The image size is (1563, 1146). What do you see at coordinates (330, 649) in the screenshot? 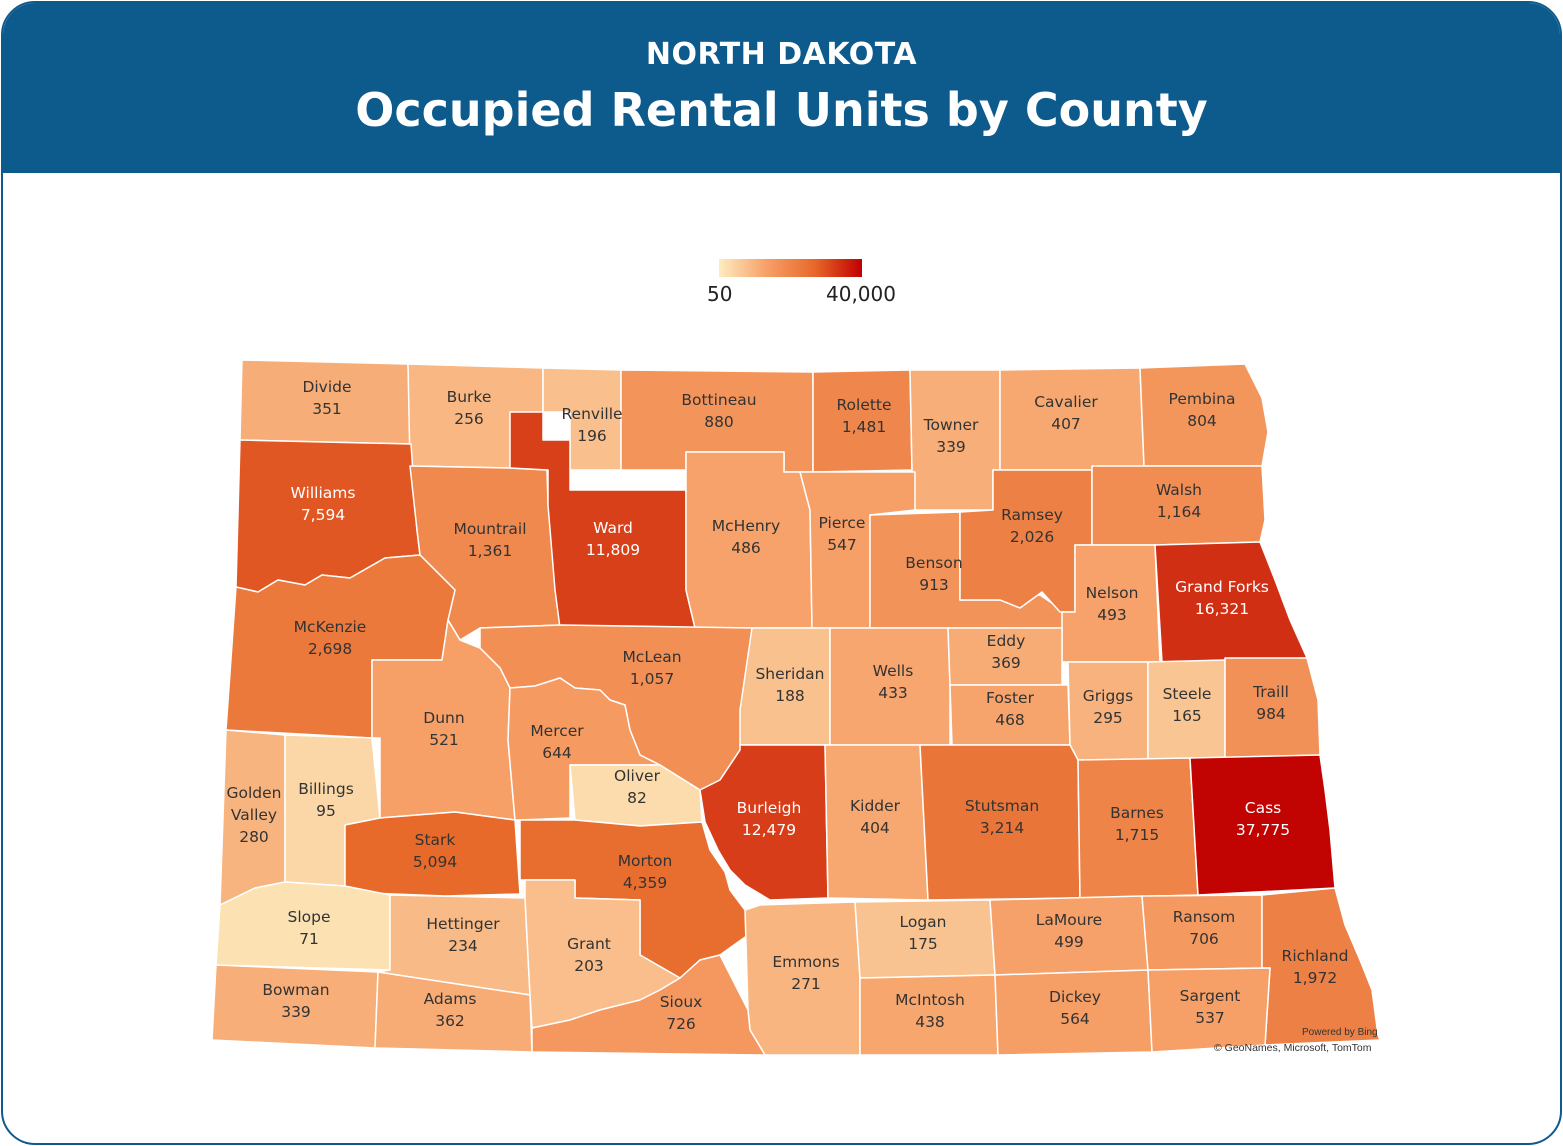
I see `county-value-mckenzie: 2,698` at bounding box center [330, 649].